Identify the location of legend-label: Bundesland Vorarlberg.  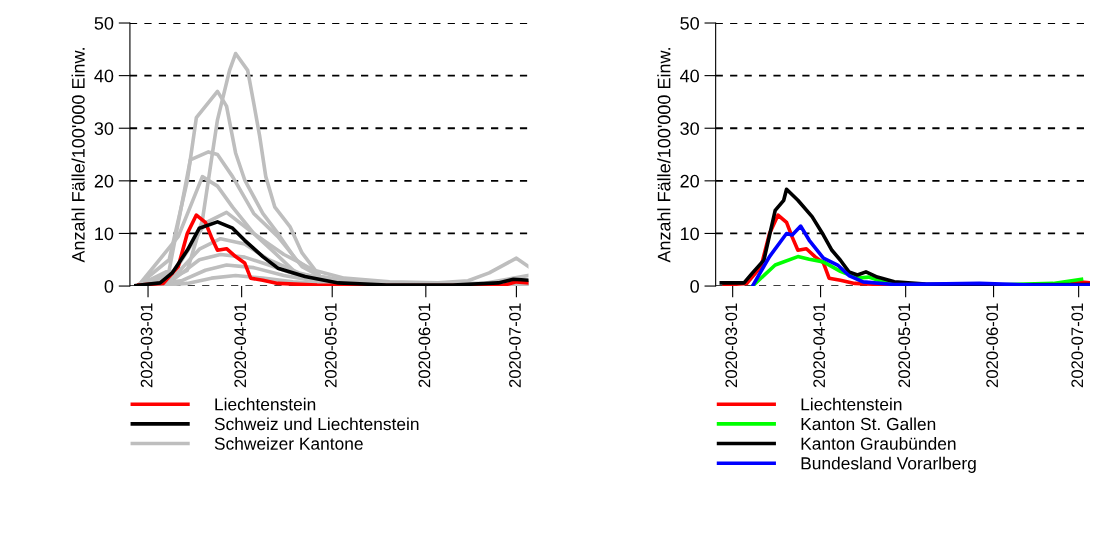
(888, 464).